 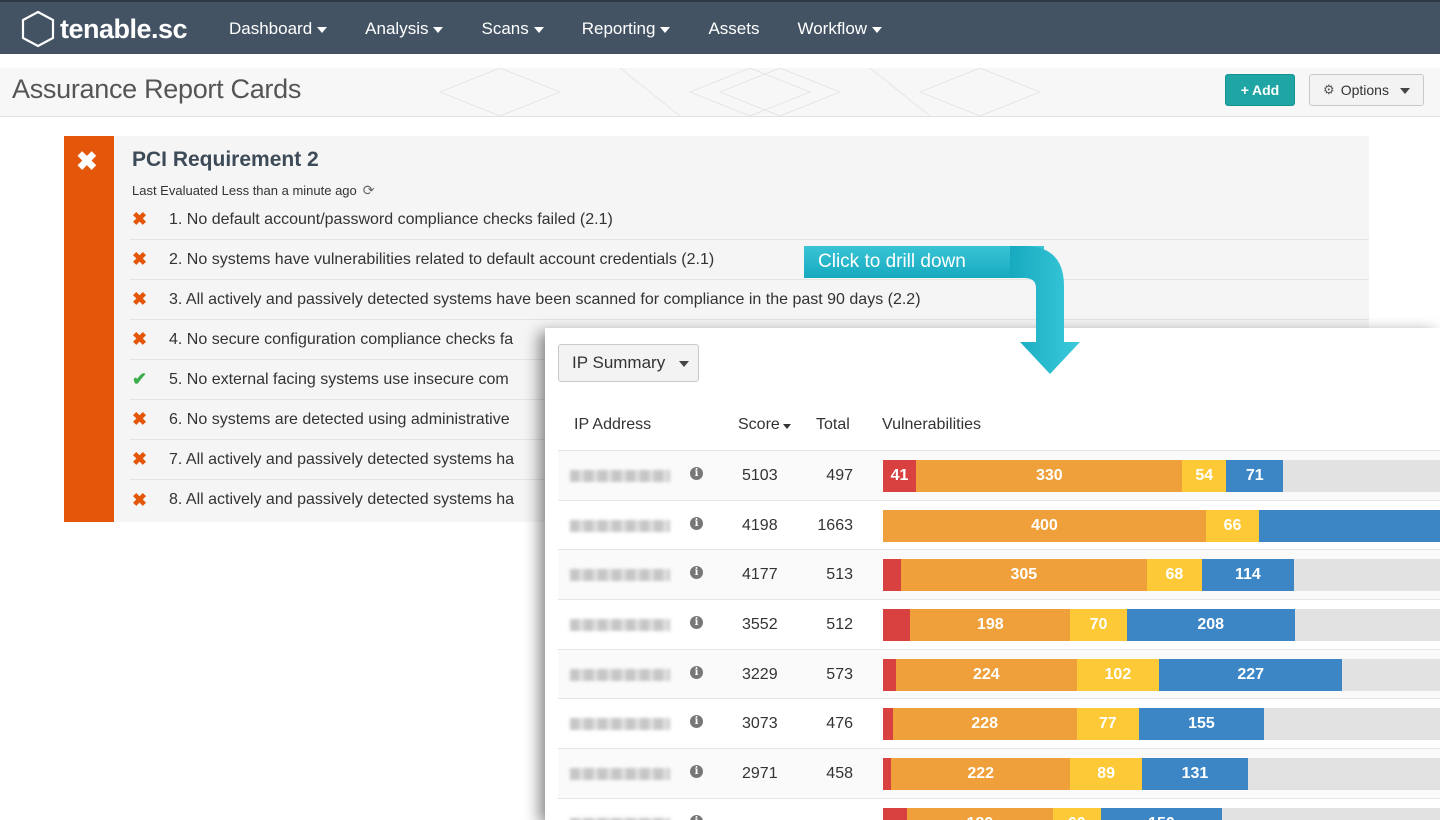 I want to click on add-button: + Add, so click(x=1260, y=90).